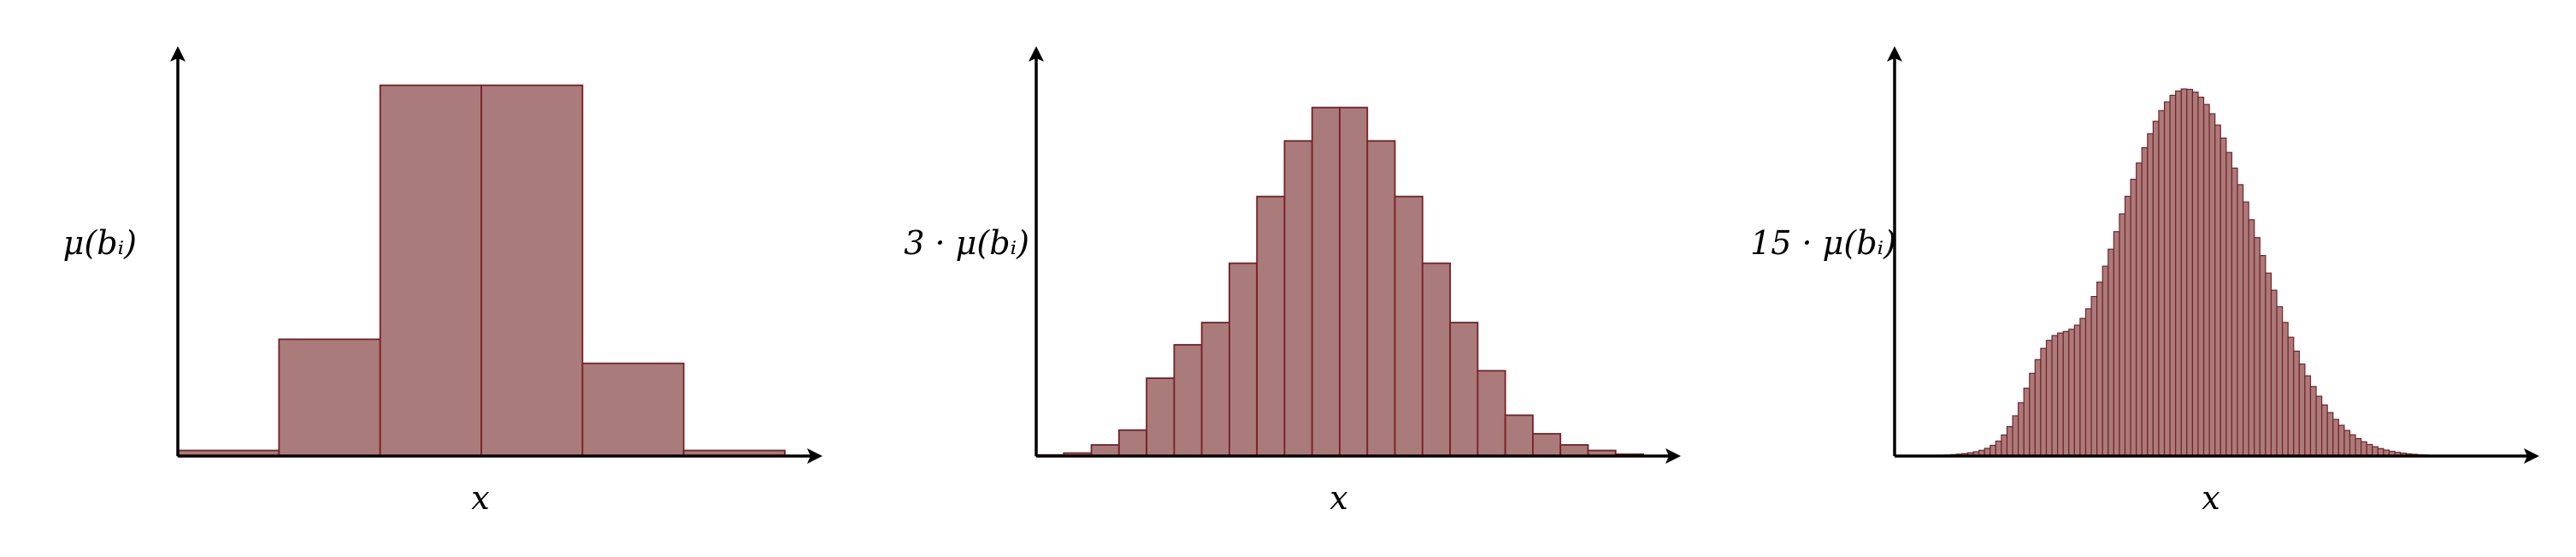  Describe the element at coordinates (99, 243) in the screenshot. I see `y-axis-label: μ(bᵢ)` at that location.